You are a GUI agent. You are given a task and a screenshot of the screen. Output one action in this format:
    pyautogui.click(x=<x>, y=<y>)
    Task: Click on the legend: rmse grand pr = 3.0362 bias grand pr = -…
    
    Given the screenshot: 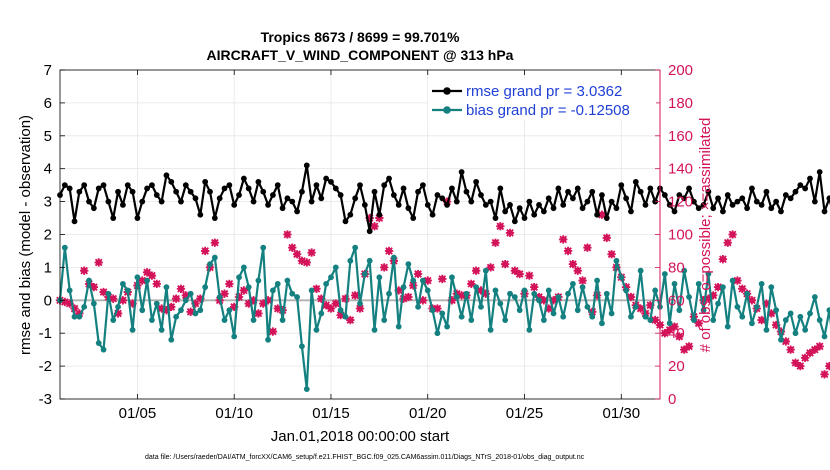 What is the action you would take?
    pyautogui.click(x=542, y=99)
    